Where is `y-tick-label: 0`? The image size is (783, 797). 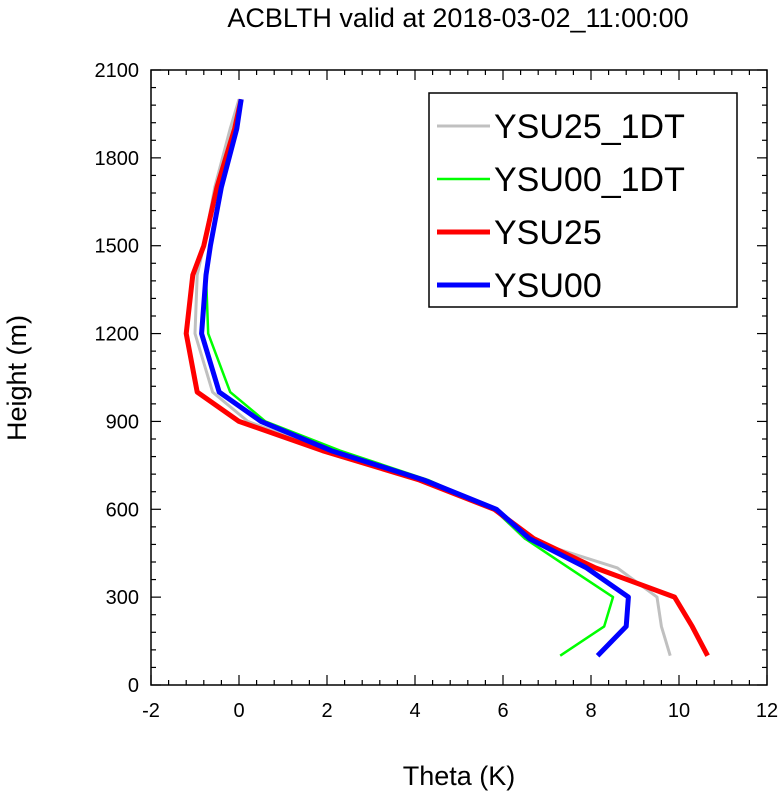
y-tick-label: 0 is located at coordinates (133, 686).